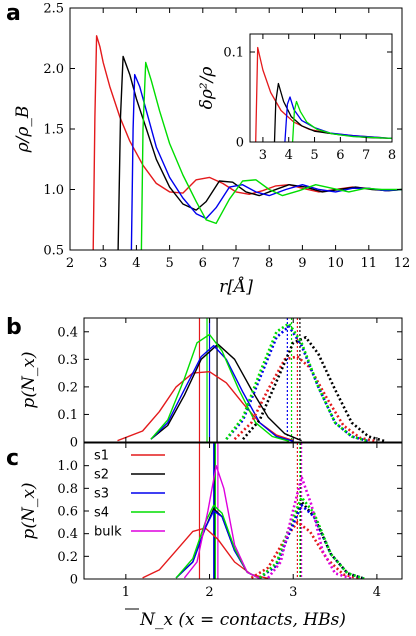  I want to click on inset-series-s3, so click(338, 119).